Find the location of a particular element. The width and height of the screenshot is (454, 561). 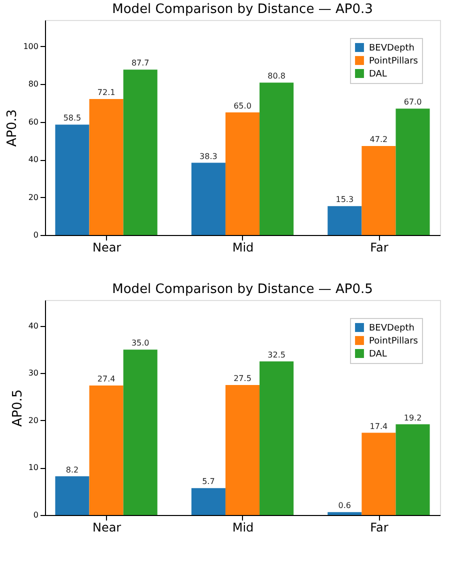

data-label: 27.5 is located at coordinates (243, 379).